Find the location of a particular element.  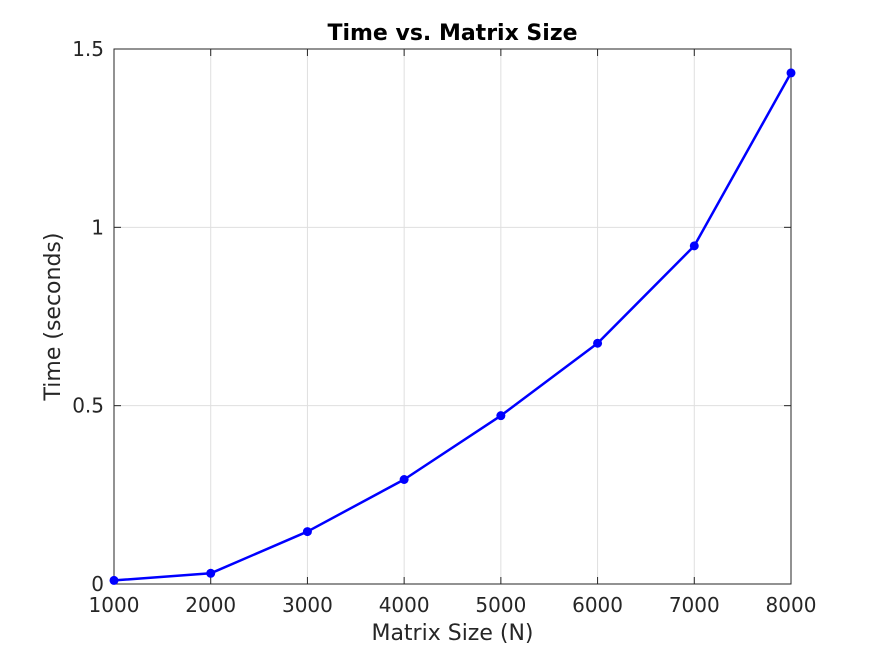

x-tick-label: 4000 is located at coordinates (404, 605).